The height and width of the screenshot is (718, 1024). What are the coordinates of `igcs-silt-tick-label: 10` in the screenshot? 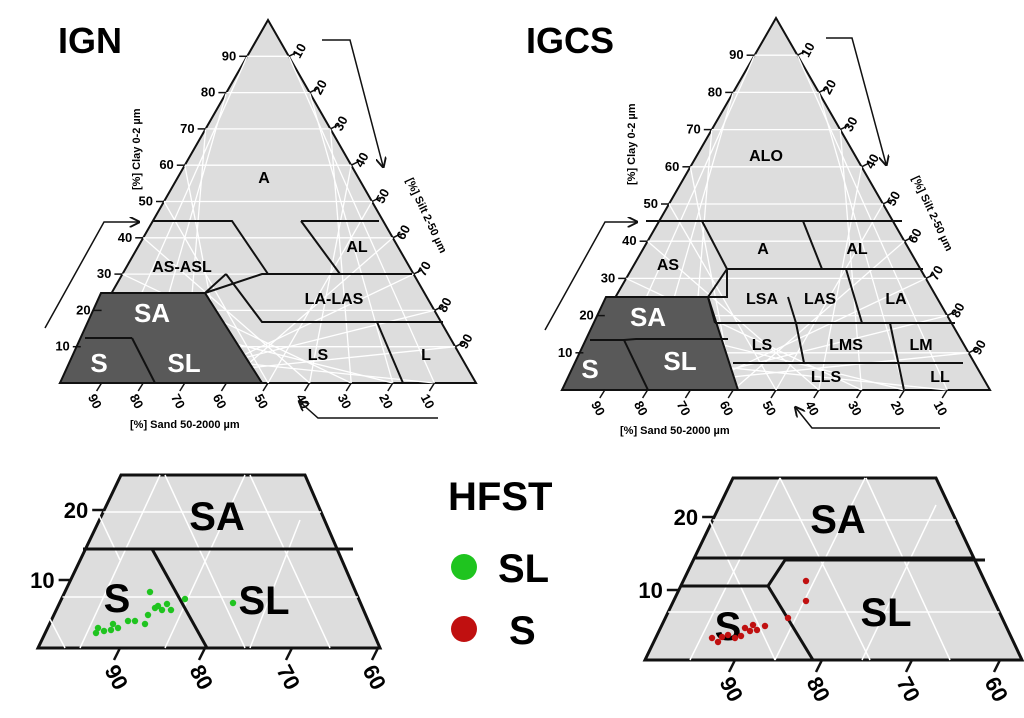 It's located at (808, 50).